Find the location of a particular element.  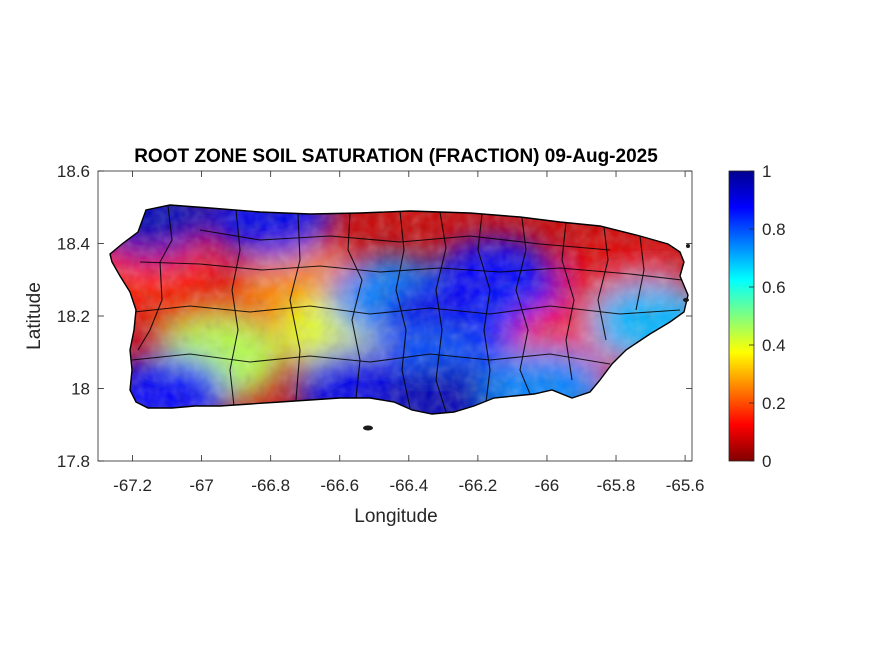

colorbar-ticks: 0 0.2 0.4 0.6 0.8 1 is located at coordinates (767, 316).